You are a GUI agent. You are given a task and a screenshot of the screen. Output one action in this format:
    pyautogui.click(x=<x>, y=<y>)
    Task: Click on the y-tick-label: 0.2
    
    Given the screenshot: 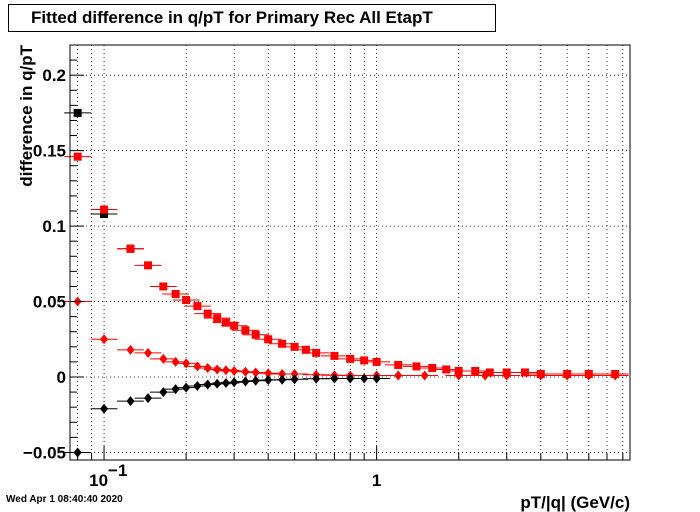 What is the action you would take?
    pyautogui.click(x=54, y=75)
    